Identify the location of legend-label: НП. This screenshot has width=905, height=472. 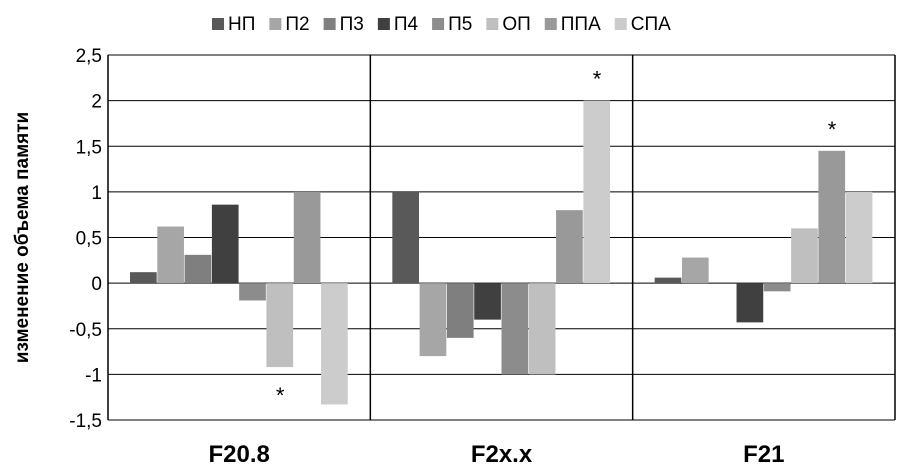
(241, 24).